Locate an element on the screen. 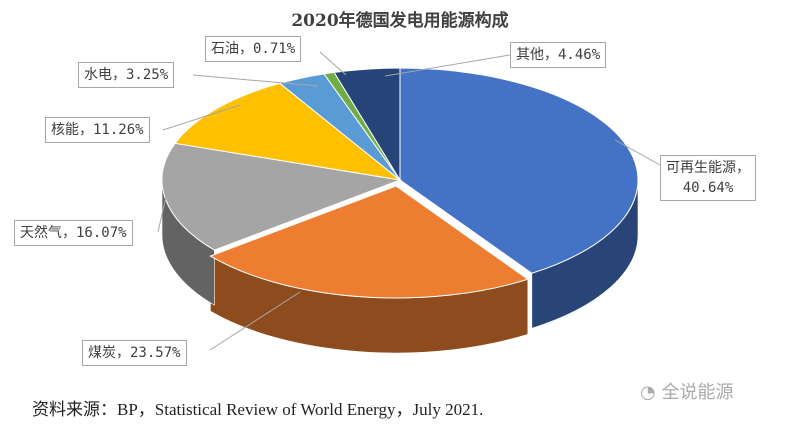  watermark: ◔ 全说能源 is located at coordinates (686, 391).